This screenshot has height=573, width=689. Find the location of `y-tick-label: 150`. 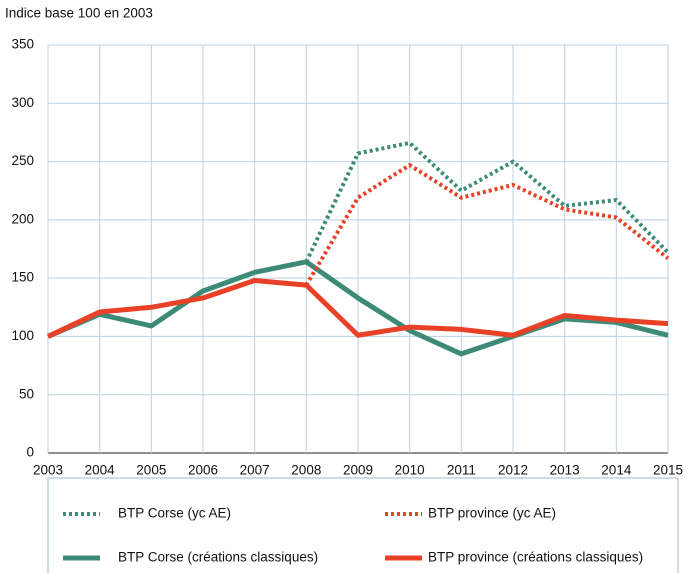

y-tick-label: 150 is located at coordinates (22, 277).